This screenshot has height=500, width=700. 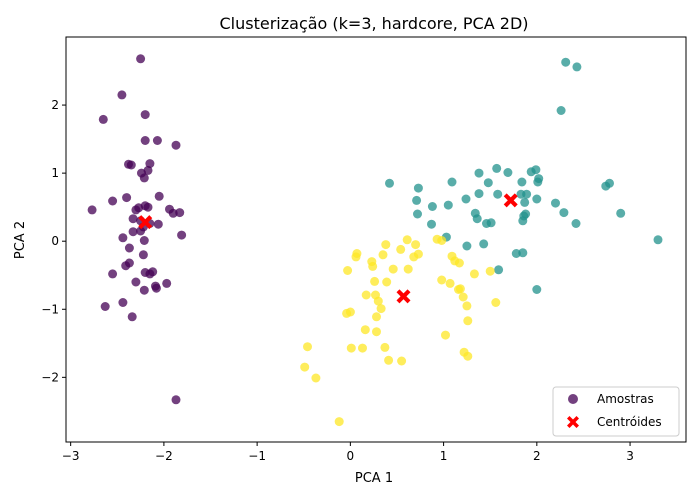 What do you see at coordinates (71, 456) in the screenshot?
I see `x-tick-label: −3` at bounding box center [71, 456].